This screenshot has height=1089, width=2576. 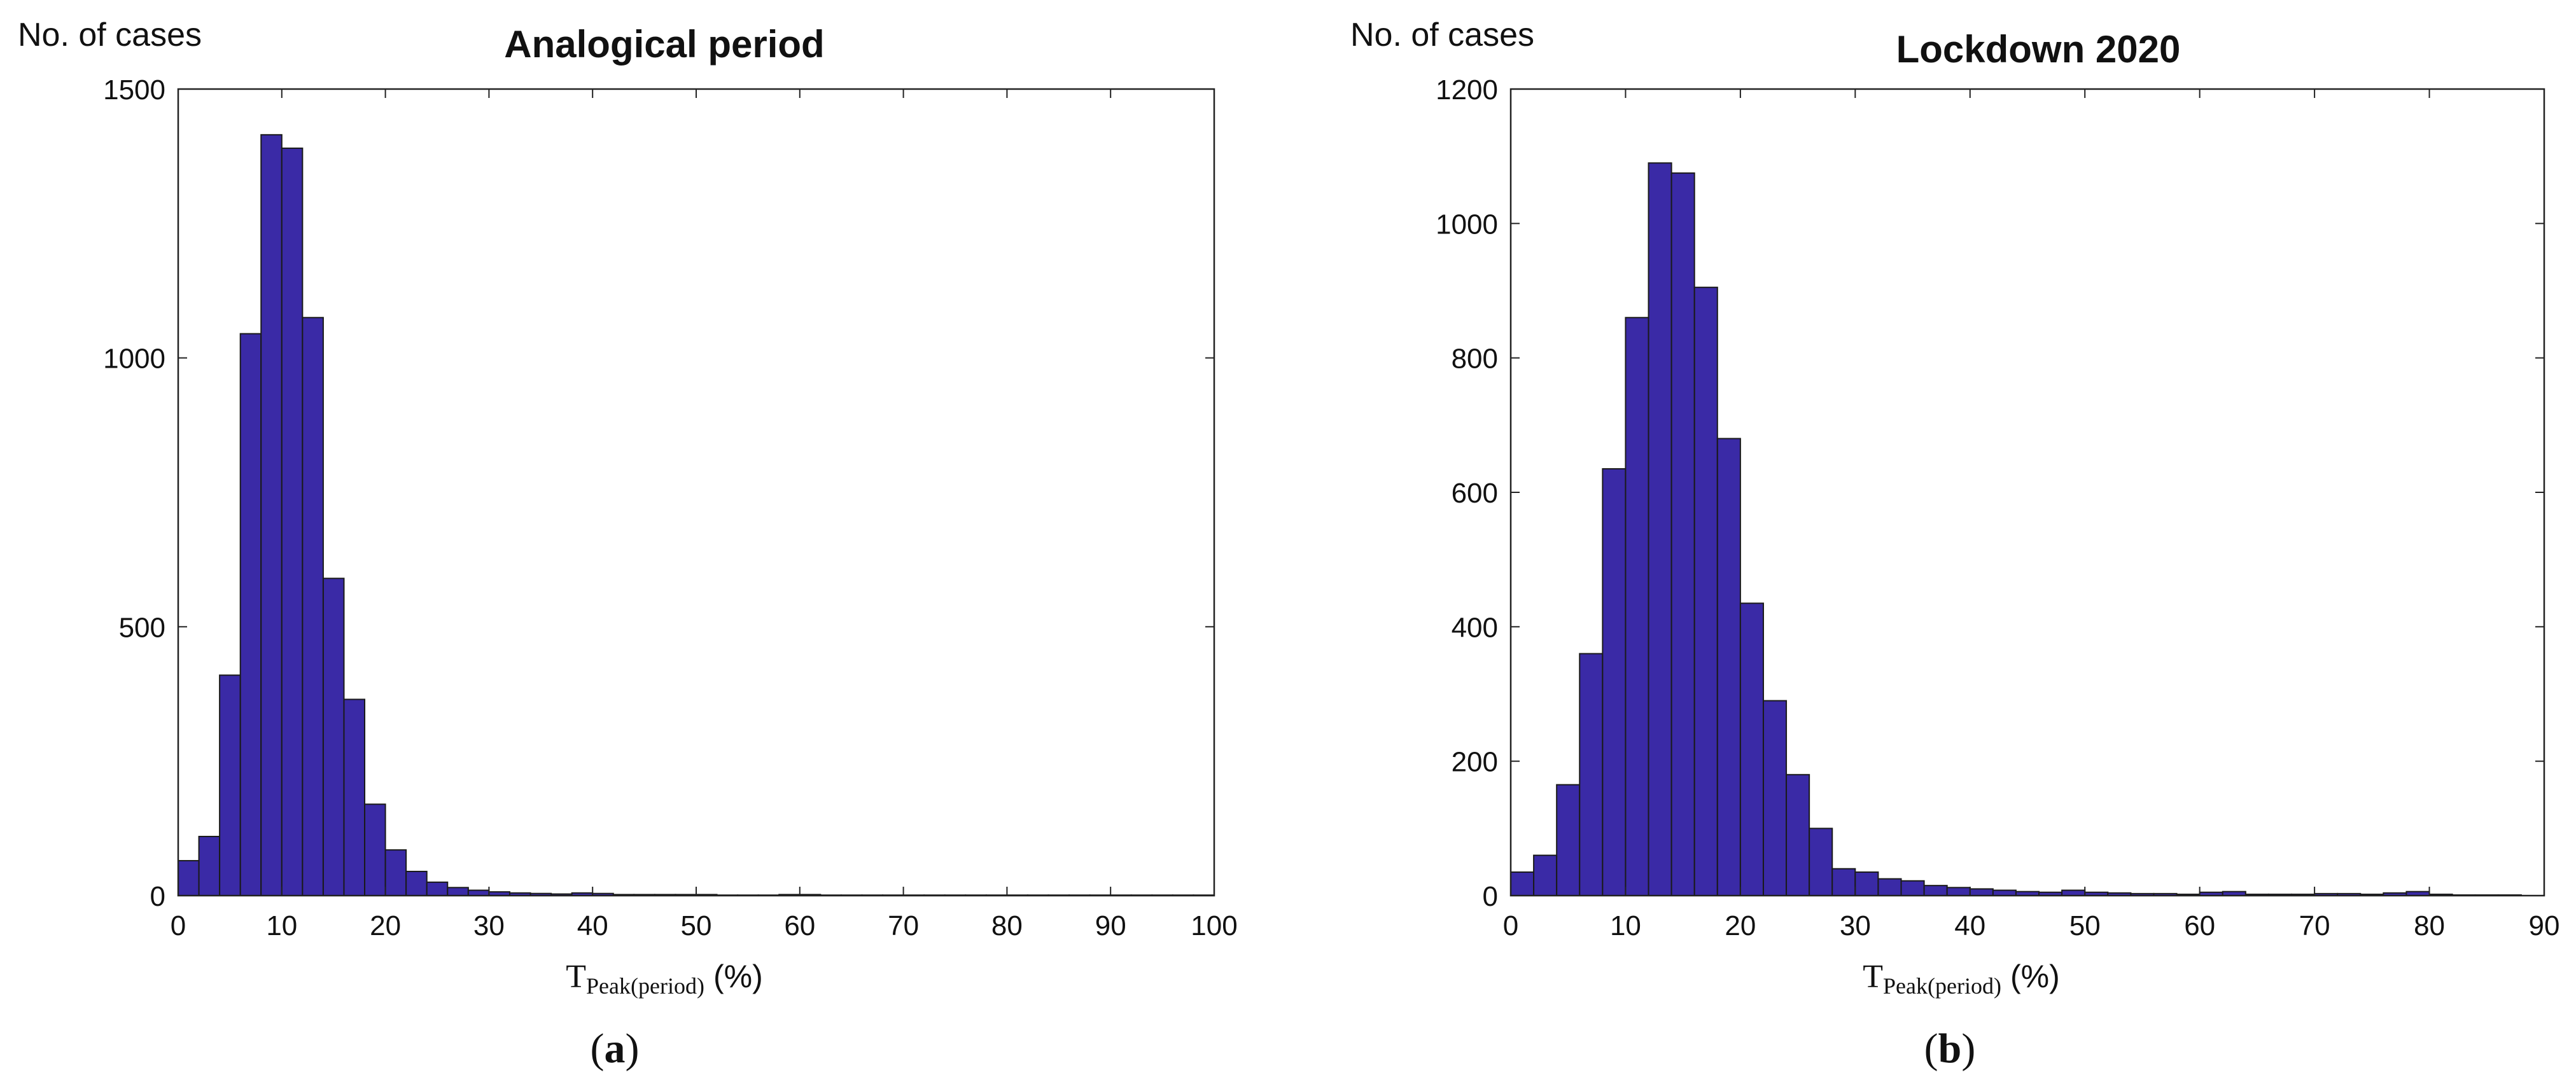 What do you see at coordinates (1475, 628) in the screenshot?
I see `y-tick-label: 400` at bounding box center [1475, 628].